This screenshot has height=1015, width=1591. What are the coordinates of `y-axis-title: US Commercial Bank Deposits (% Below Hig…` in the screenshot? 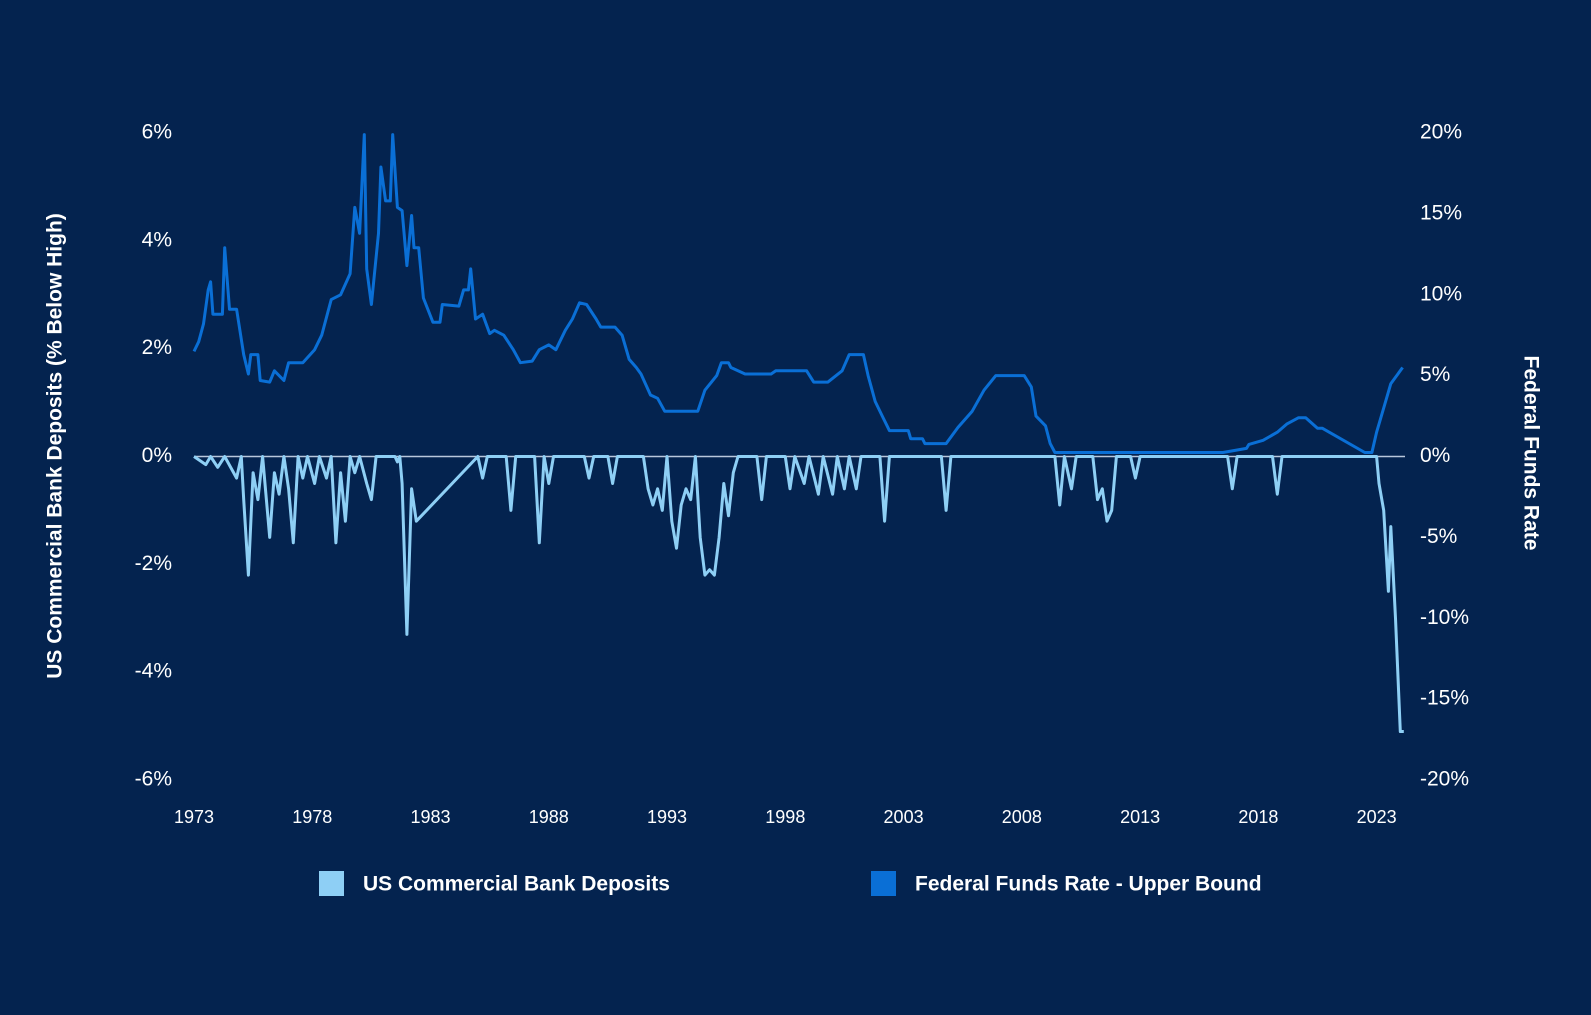 It's located at (55, 446).